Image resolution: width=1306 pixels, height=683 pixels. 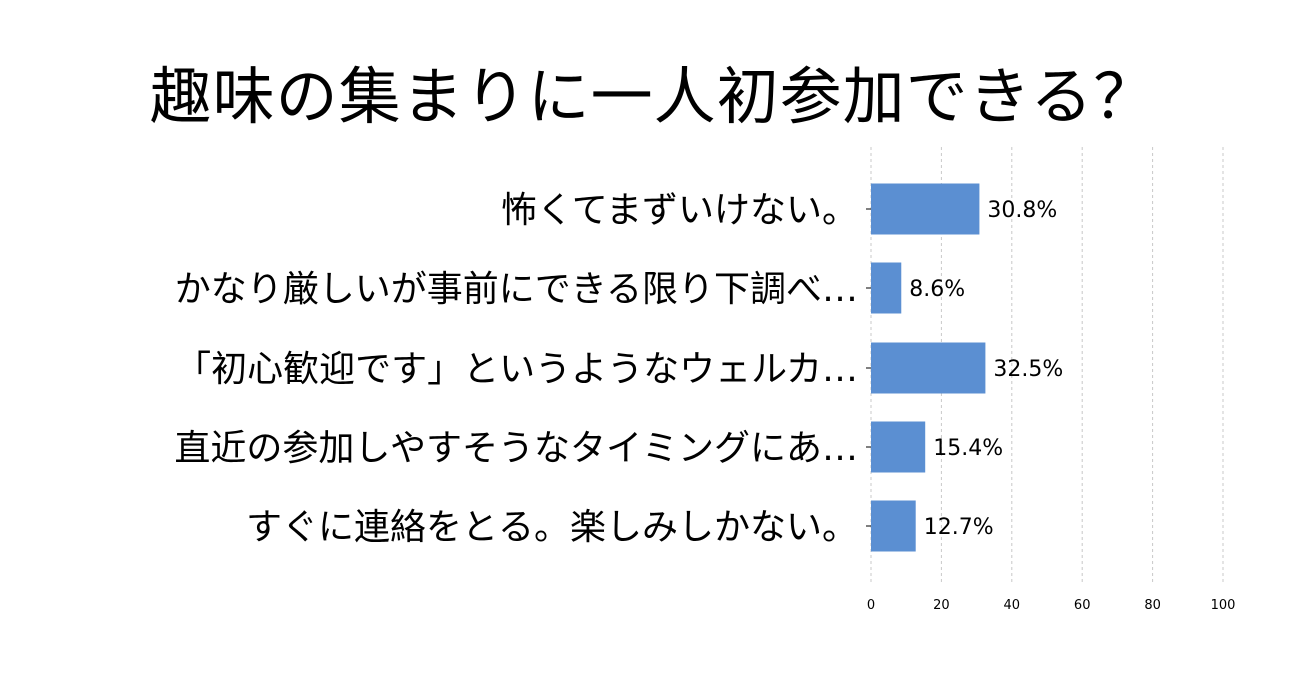 I want to click on value-label: 30.8%, so click(x=1022, y=210).